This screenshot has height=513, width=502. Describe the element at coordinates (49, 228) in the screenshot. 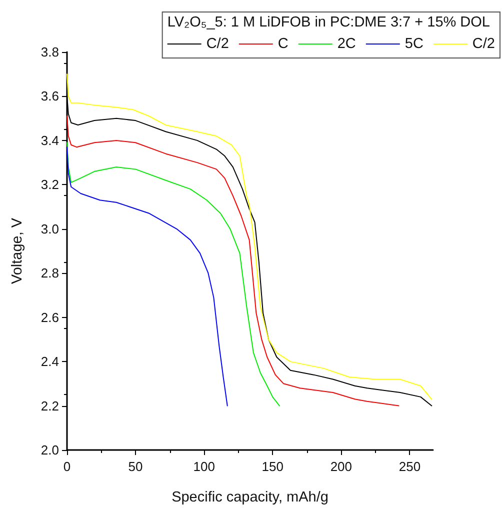

I see `y-tick-label: 3.0` at that location.